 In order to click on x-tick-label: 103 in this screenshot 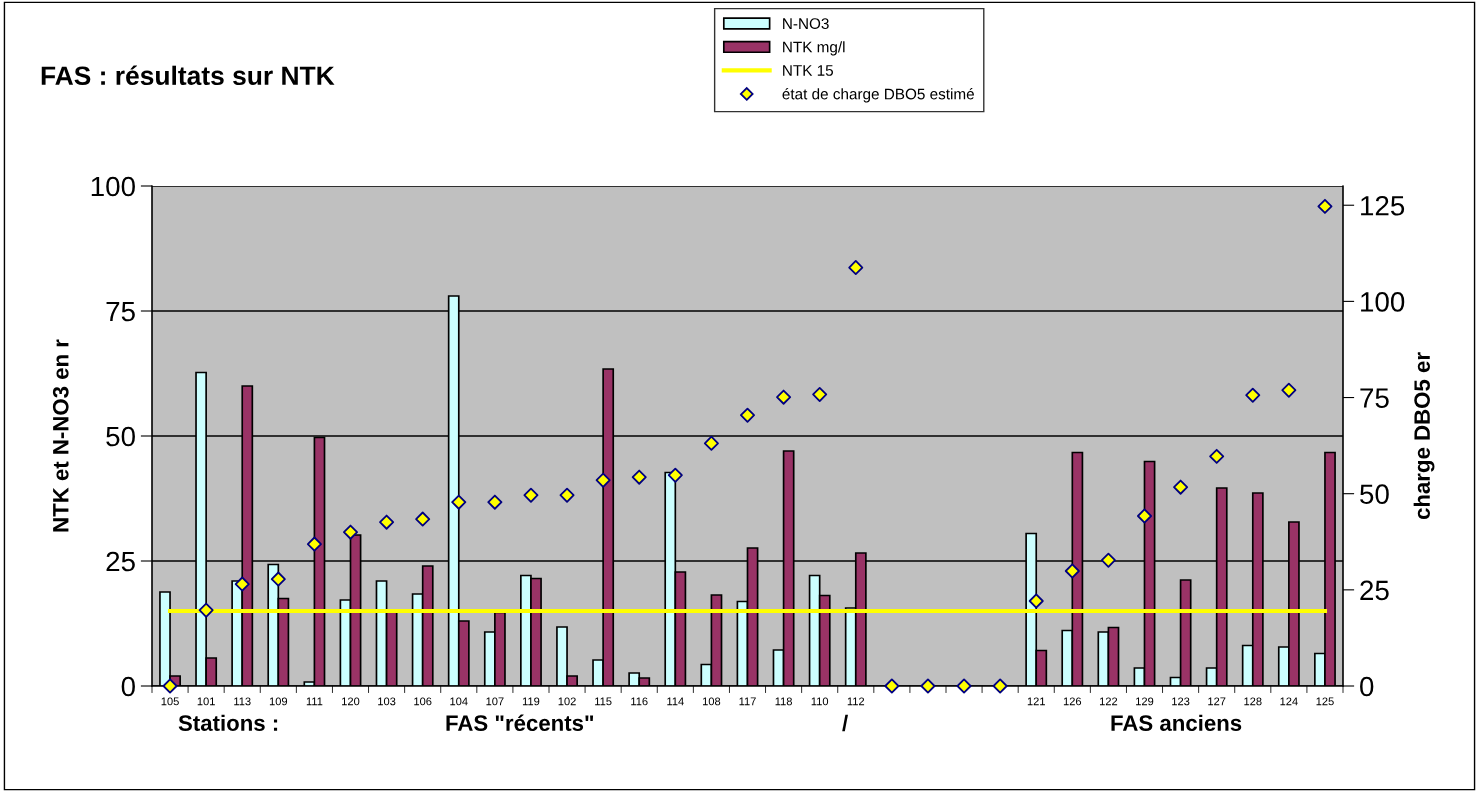, I will do `click(387, 701)`.